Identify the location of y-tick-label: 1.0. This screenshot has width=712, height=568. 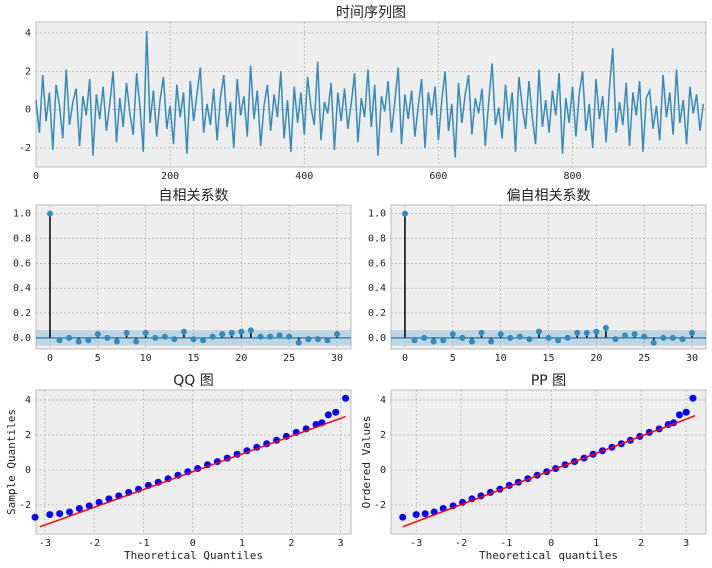
(22, 214).